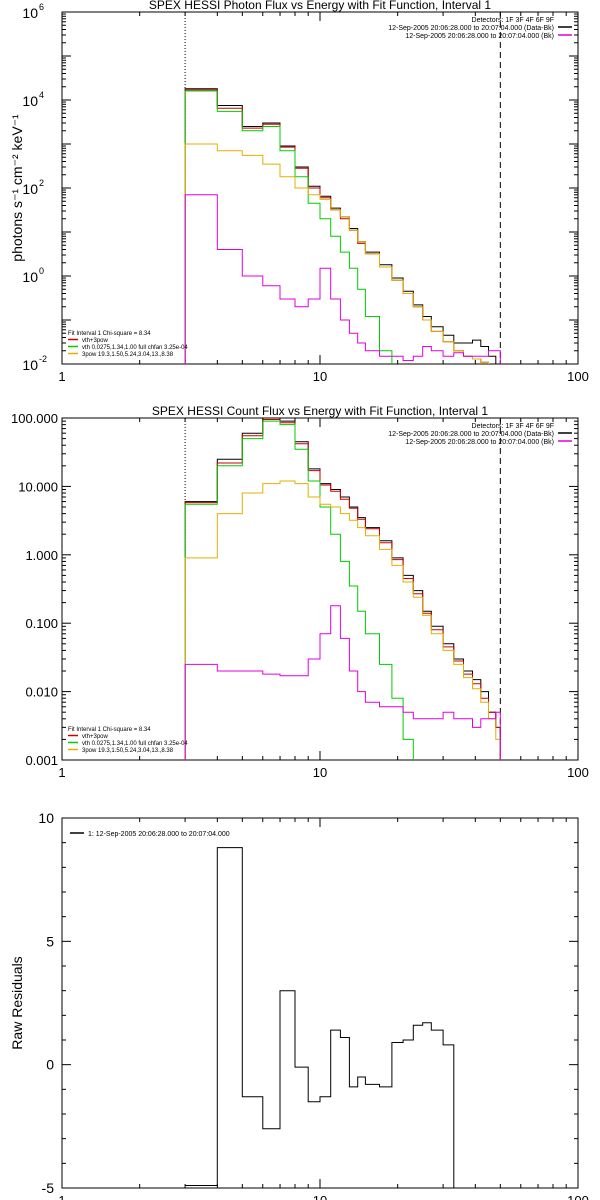 The width and height of the screenshot is (600, 1200). What do you see at coordinates (48, 1188) in the screenshot?
I see `y-tick-label: -5` at bounding box center [48, 1188].